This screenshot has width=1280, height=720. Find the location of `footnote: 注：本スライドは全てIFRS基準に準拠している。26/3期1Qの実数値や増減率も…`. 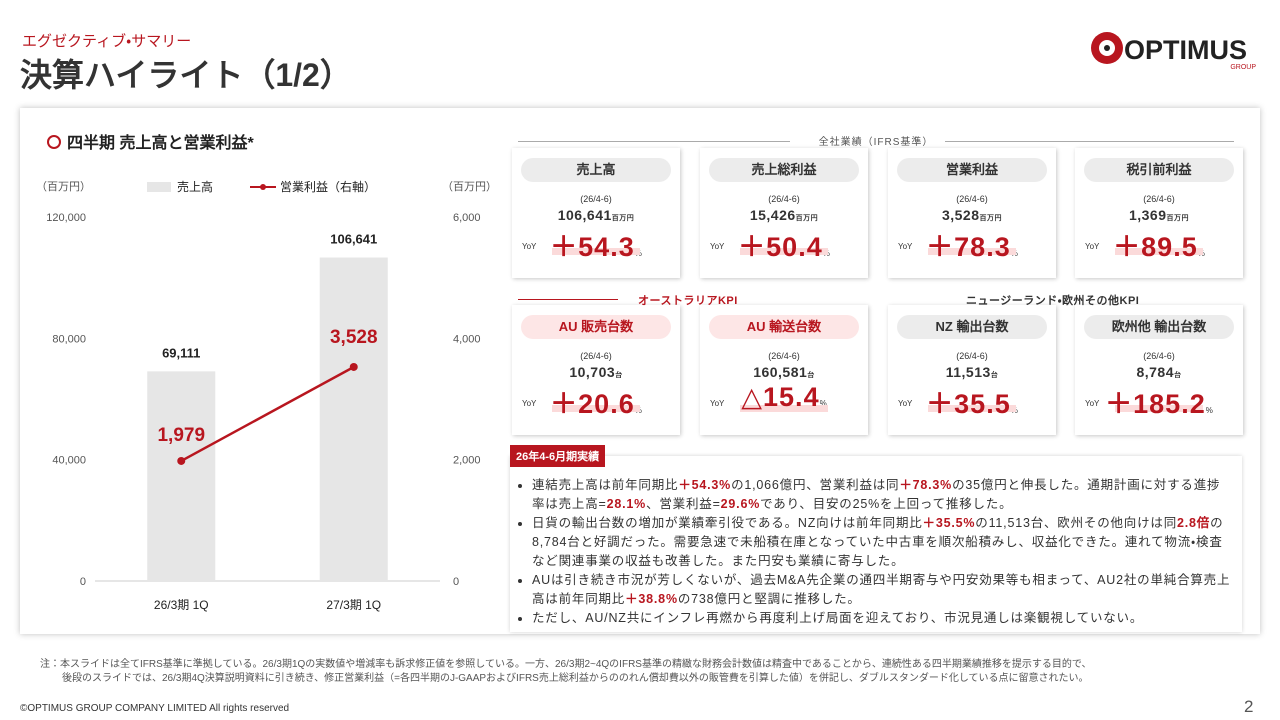

footnote: 注：本スライドは全てIFRS基準に準拠している。26/3期1Qの実数値や増減率も… is located at coordinates (566, 664).